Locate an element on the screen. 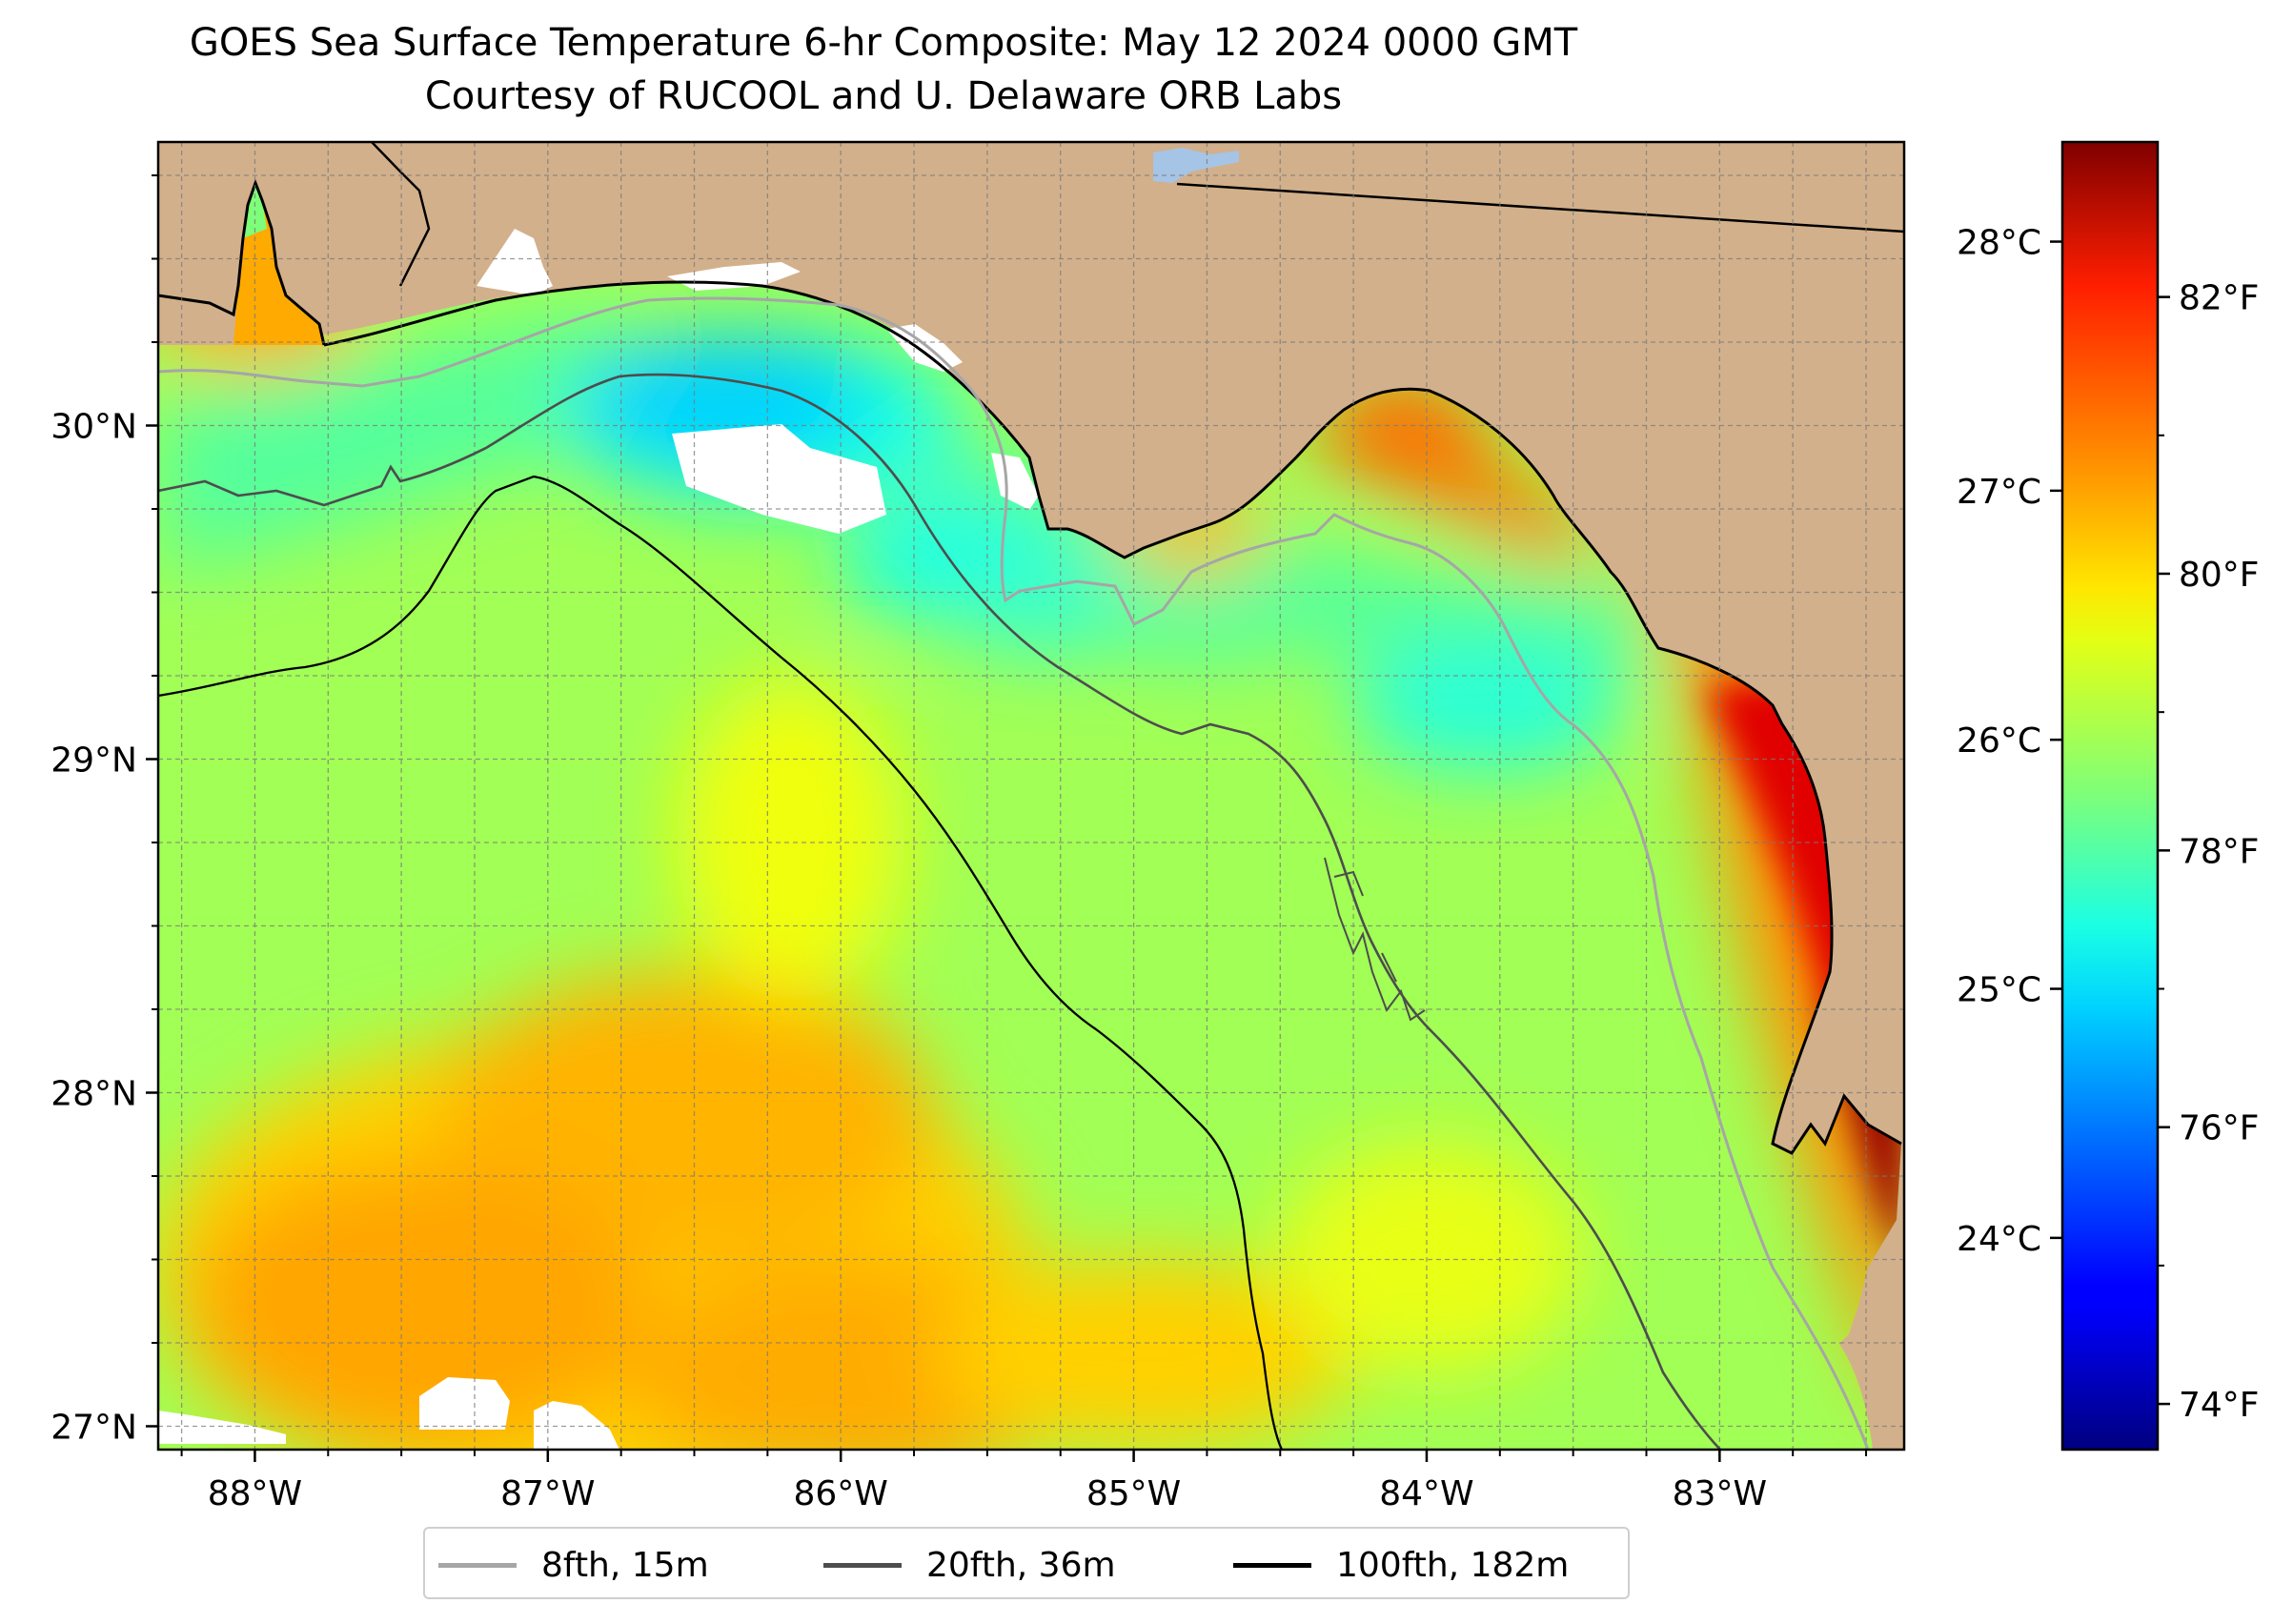  coastline is located at coordinates (1137, 214).